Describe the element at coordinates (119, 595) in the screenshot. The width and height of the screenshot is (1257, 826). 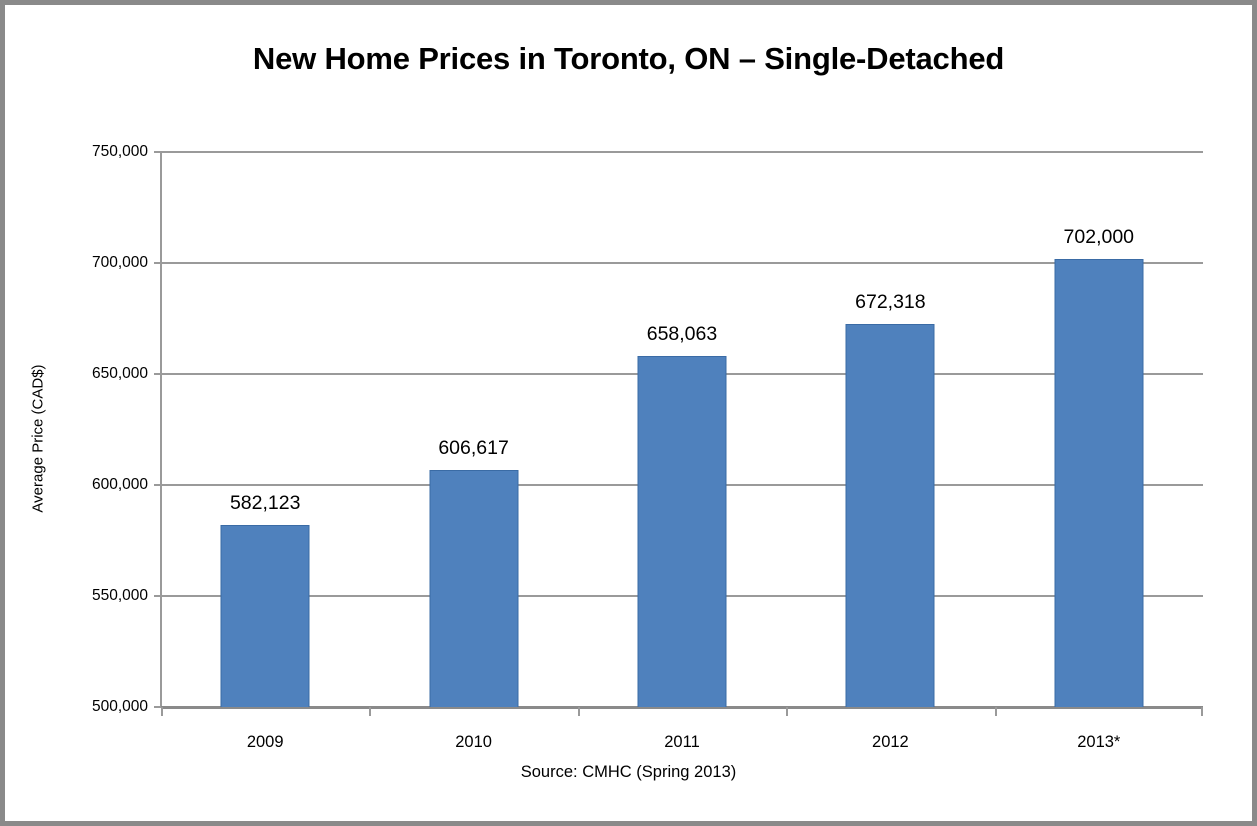
I see `y-tick-label: 550,000` at that location.